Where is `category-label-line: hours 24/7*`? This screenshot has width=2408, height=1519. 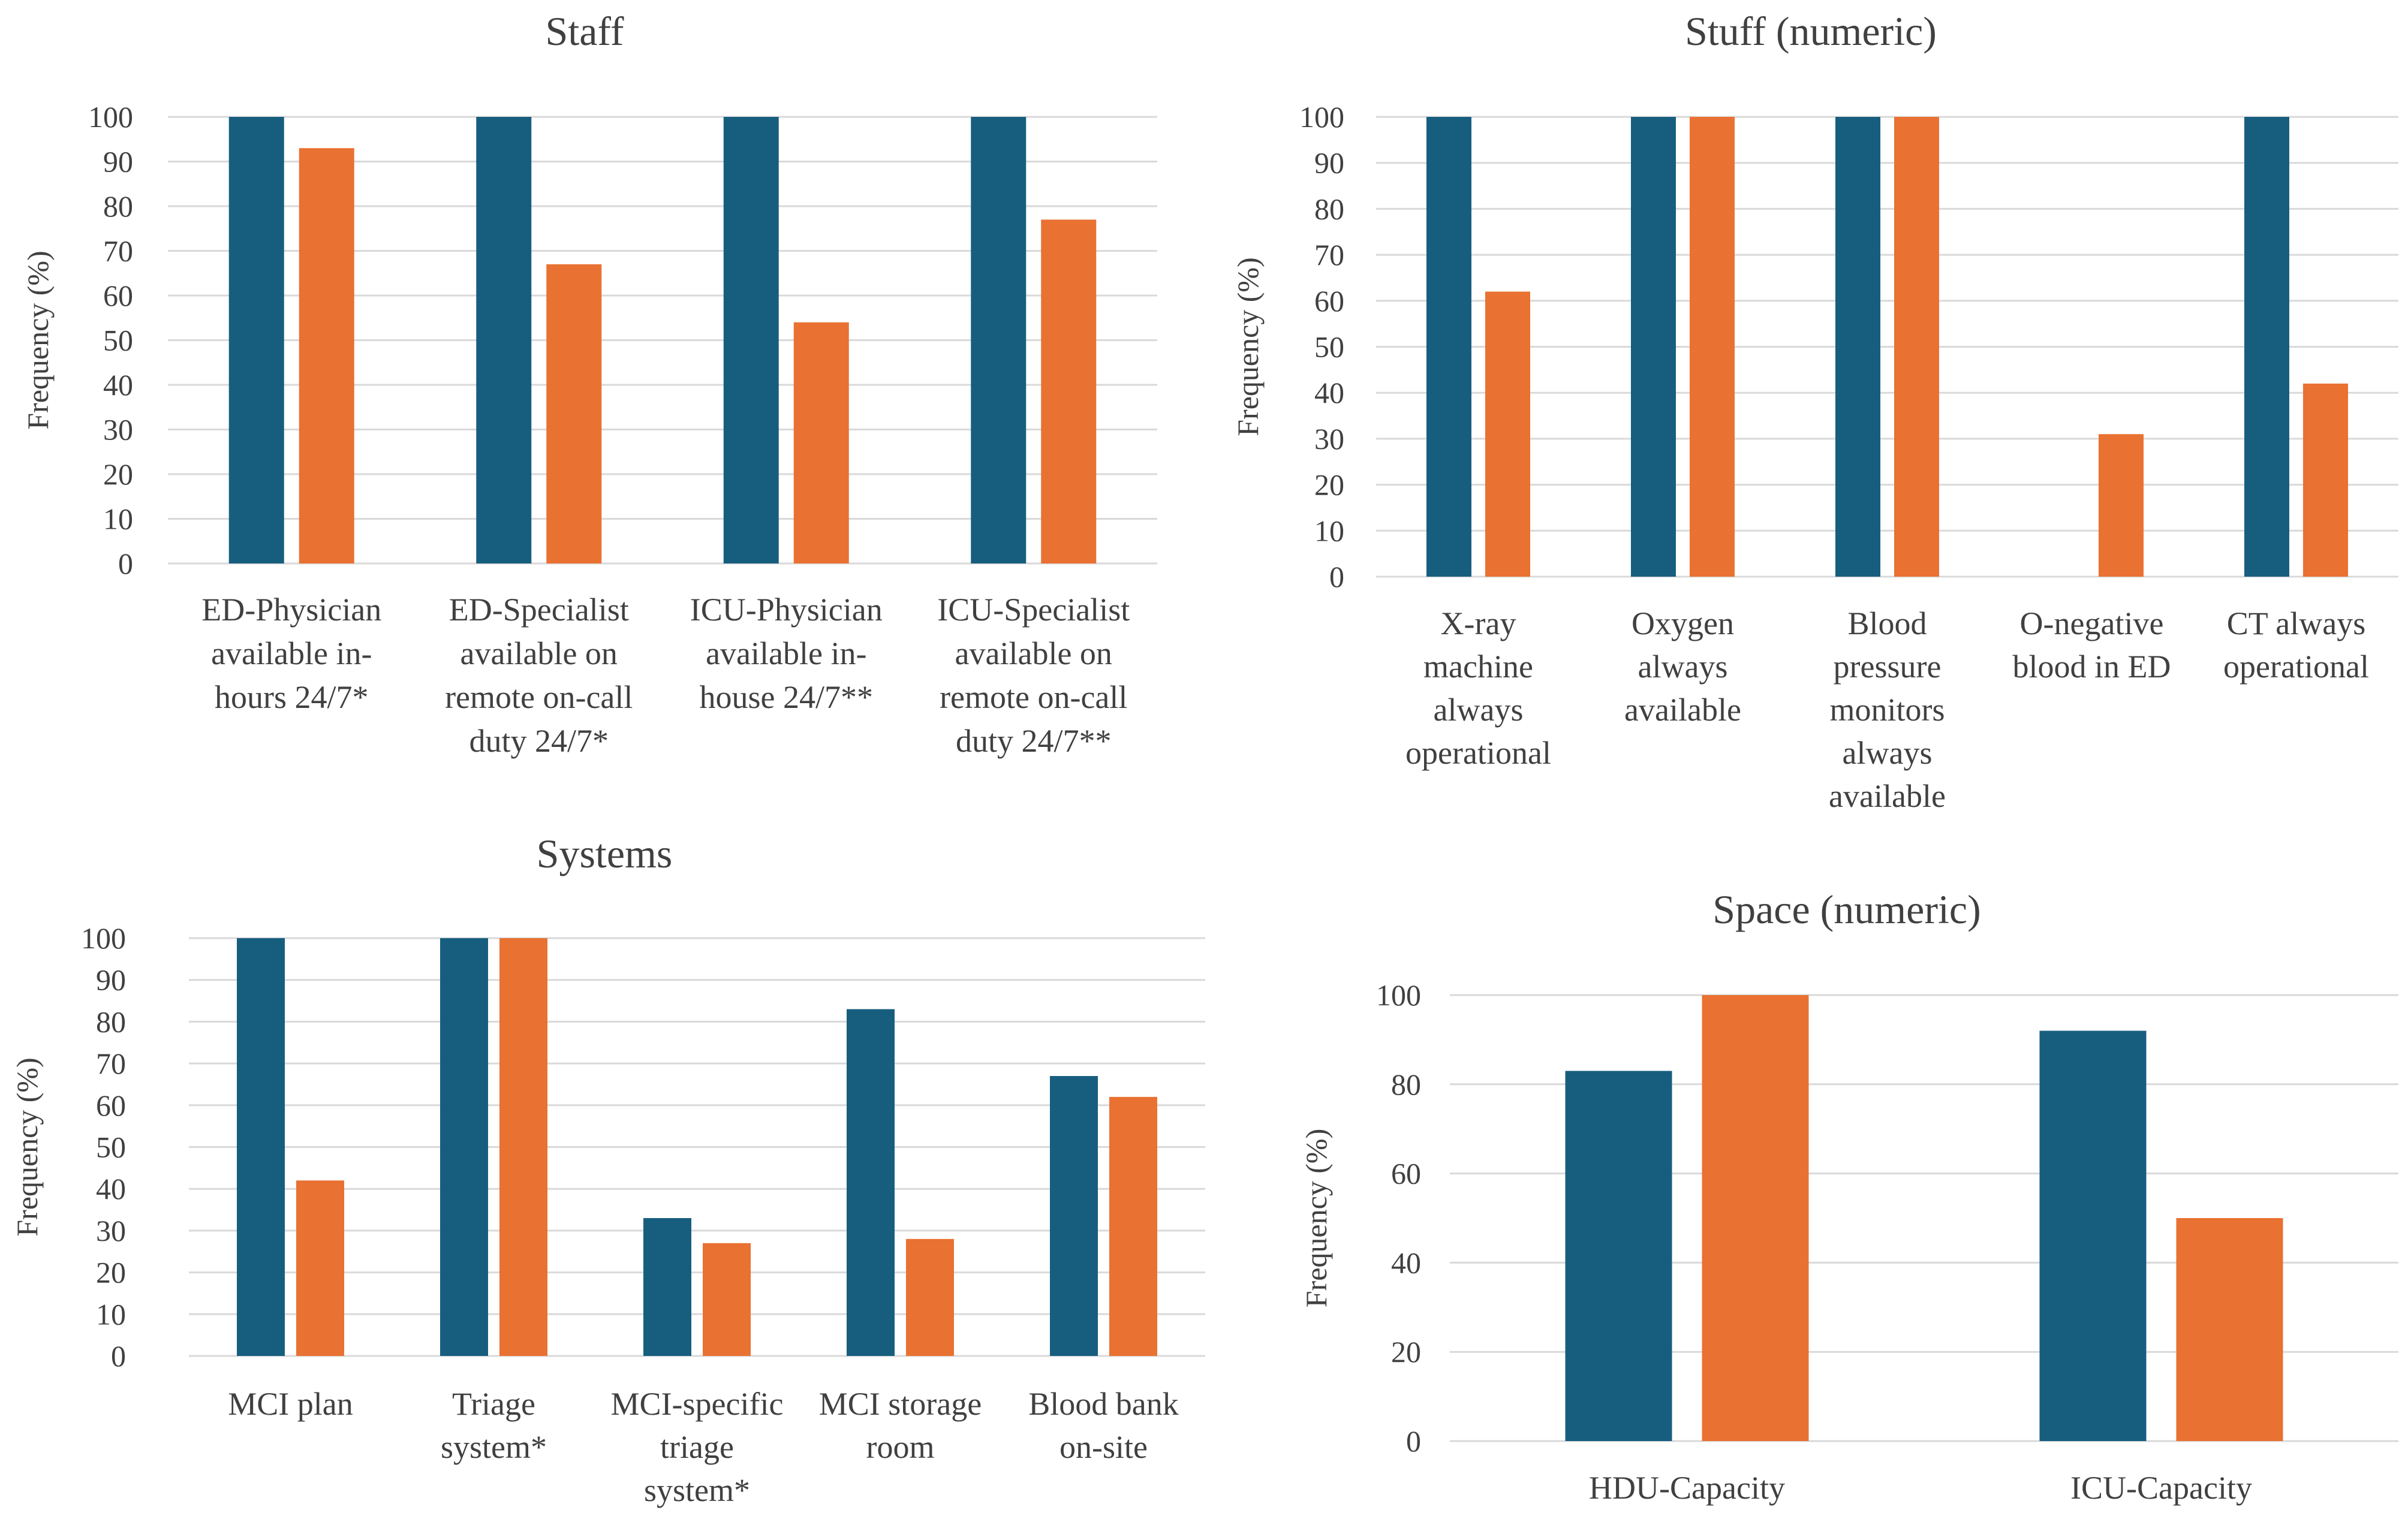 category-label-line: hours 24/7* is located at coordinates (292, 697).